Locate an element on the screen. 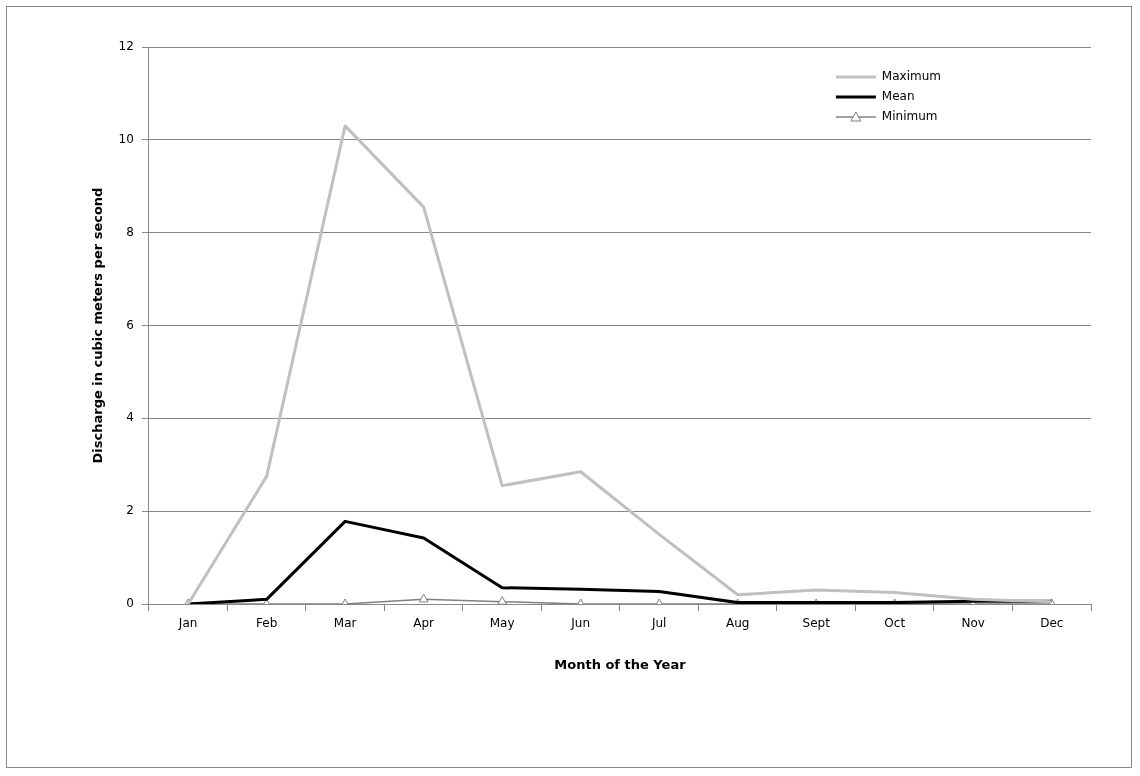 The image size is (1140, 776). y-tick-label: 10 is located at coordinates (126, 138).